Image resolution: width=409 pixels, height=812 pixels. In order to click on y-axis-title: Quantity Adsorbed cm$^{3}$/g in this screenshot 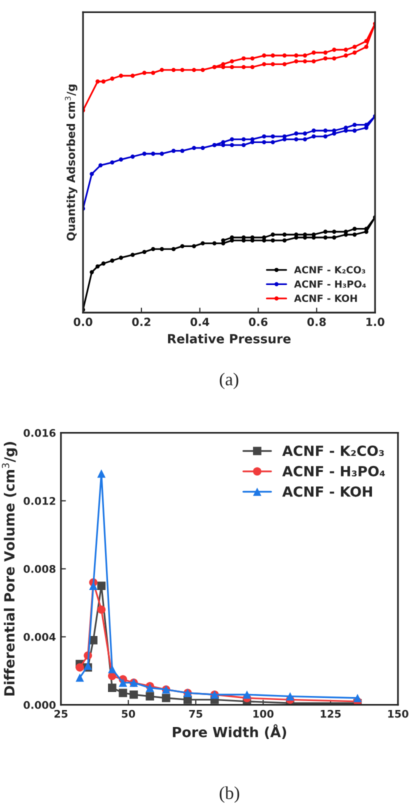, I will do `click(71, 162)`.